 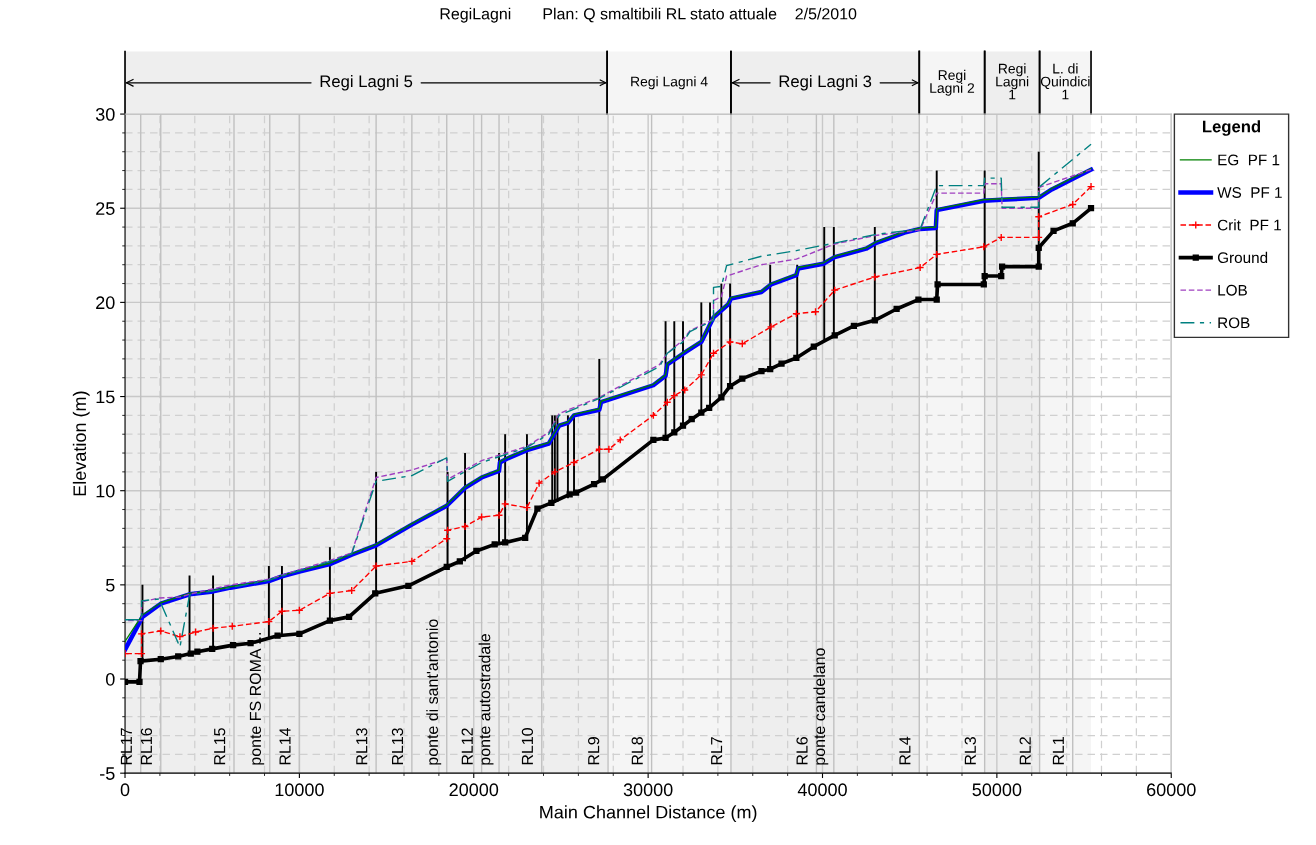 What do you see at coordinates (220, 746) in the screenshot?
I see `ref-line-label: RL15` at bounding box center [220, 746].